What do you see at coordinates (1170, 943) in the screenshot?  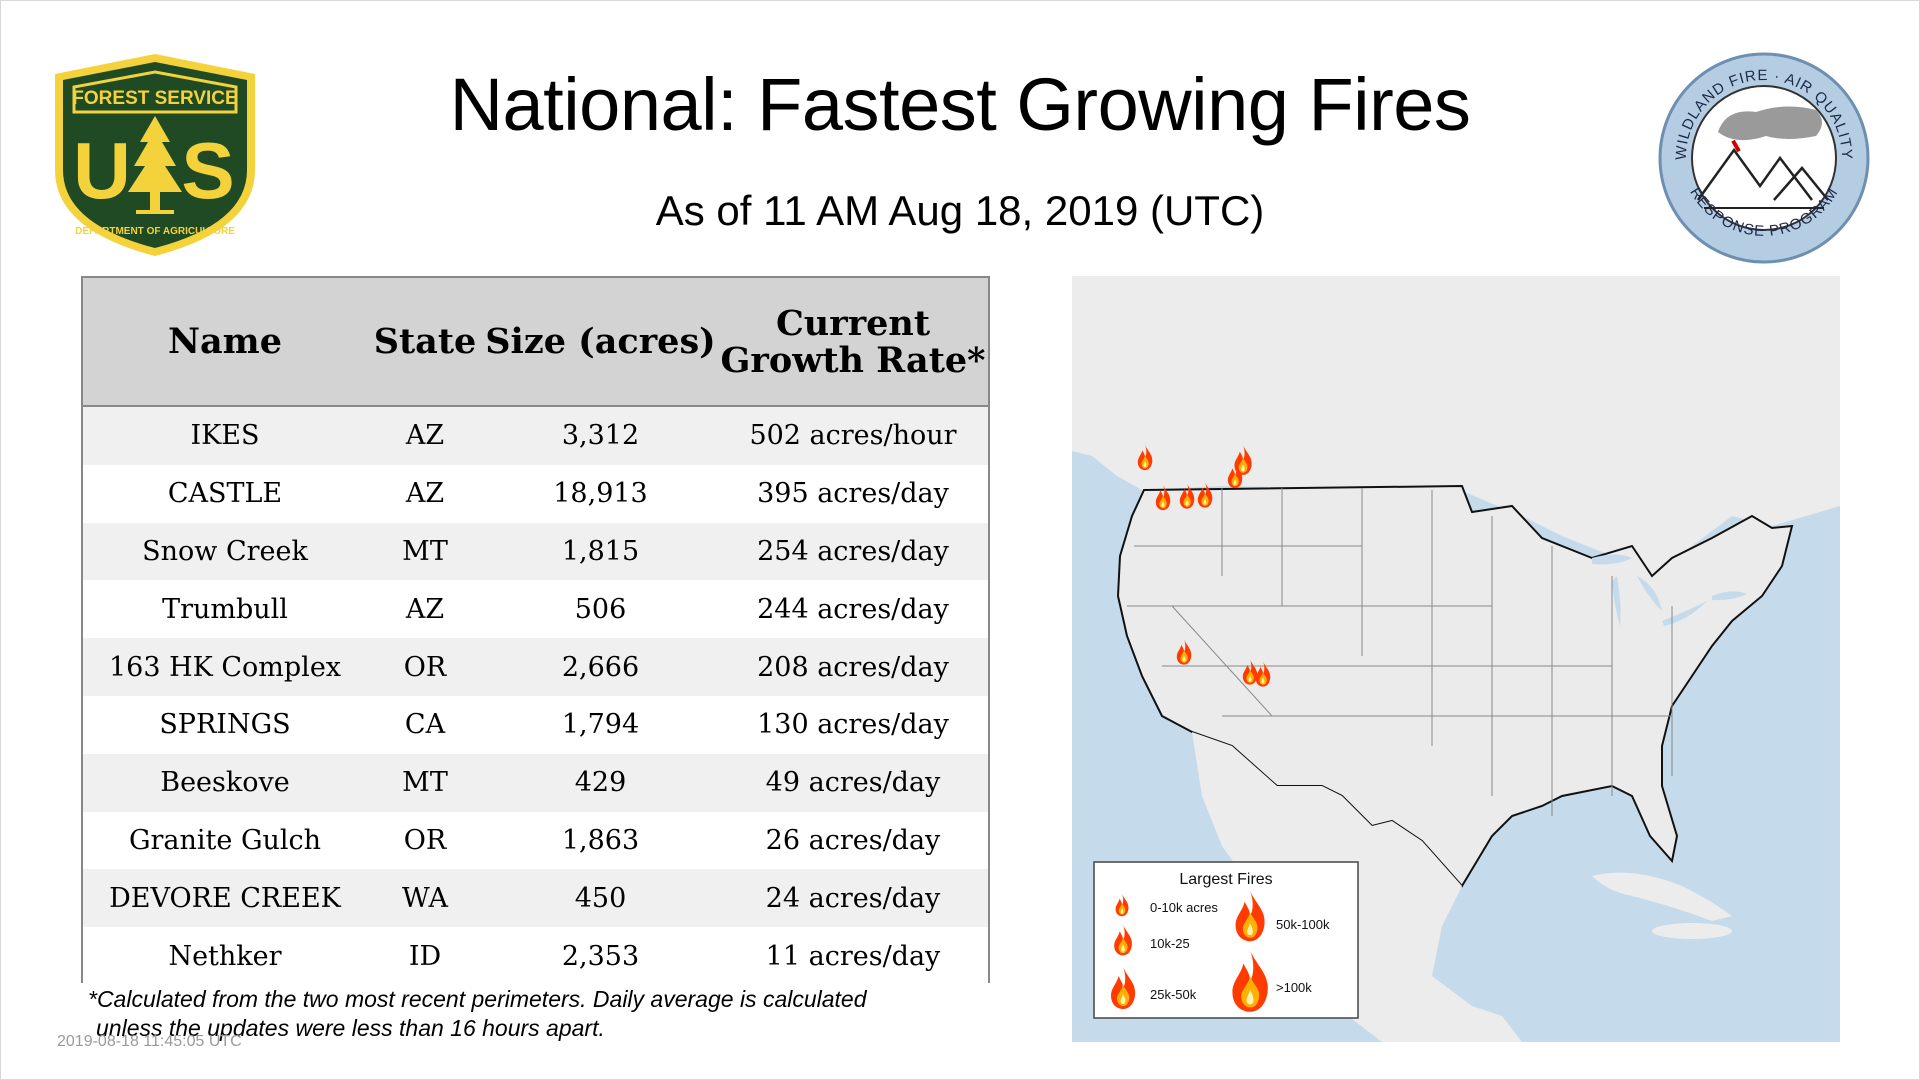 I see `legend-item-1: 10k-25` at bounding box center [1170, 943].